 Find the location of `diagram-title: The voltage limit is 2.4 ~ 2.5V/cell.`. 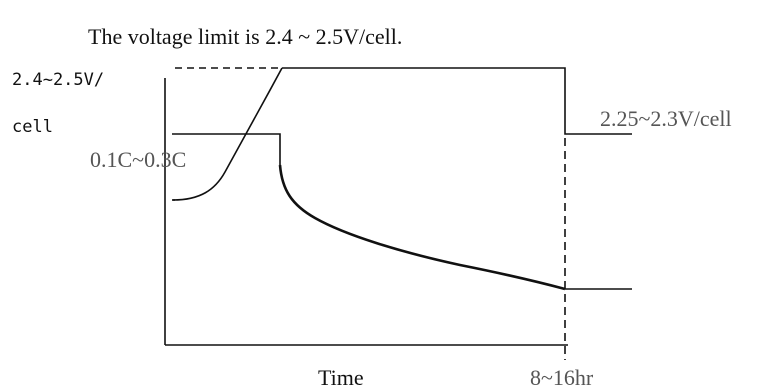

diagram-title: The voltage limit is 2.4 ~ 2.5V/cell. is located at coordinates (245, 36).